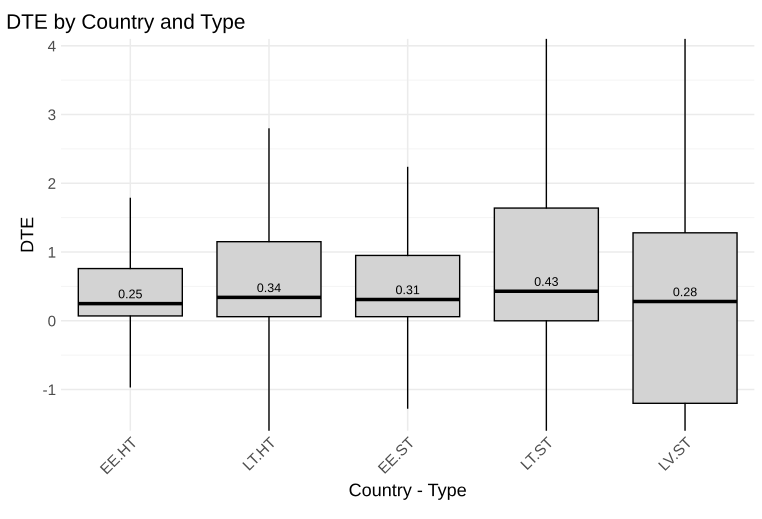 The width and height of the screenshot is (762, 519). Describe the element at coordinates (546, 281) in the screenshot. I see `text: 0.43` at that location.